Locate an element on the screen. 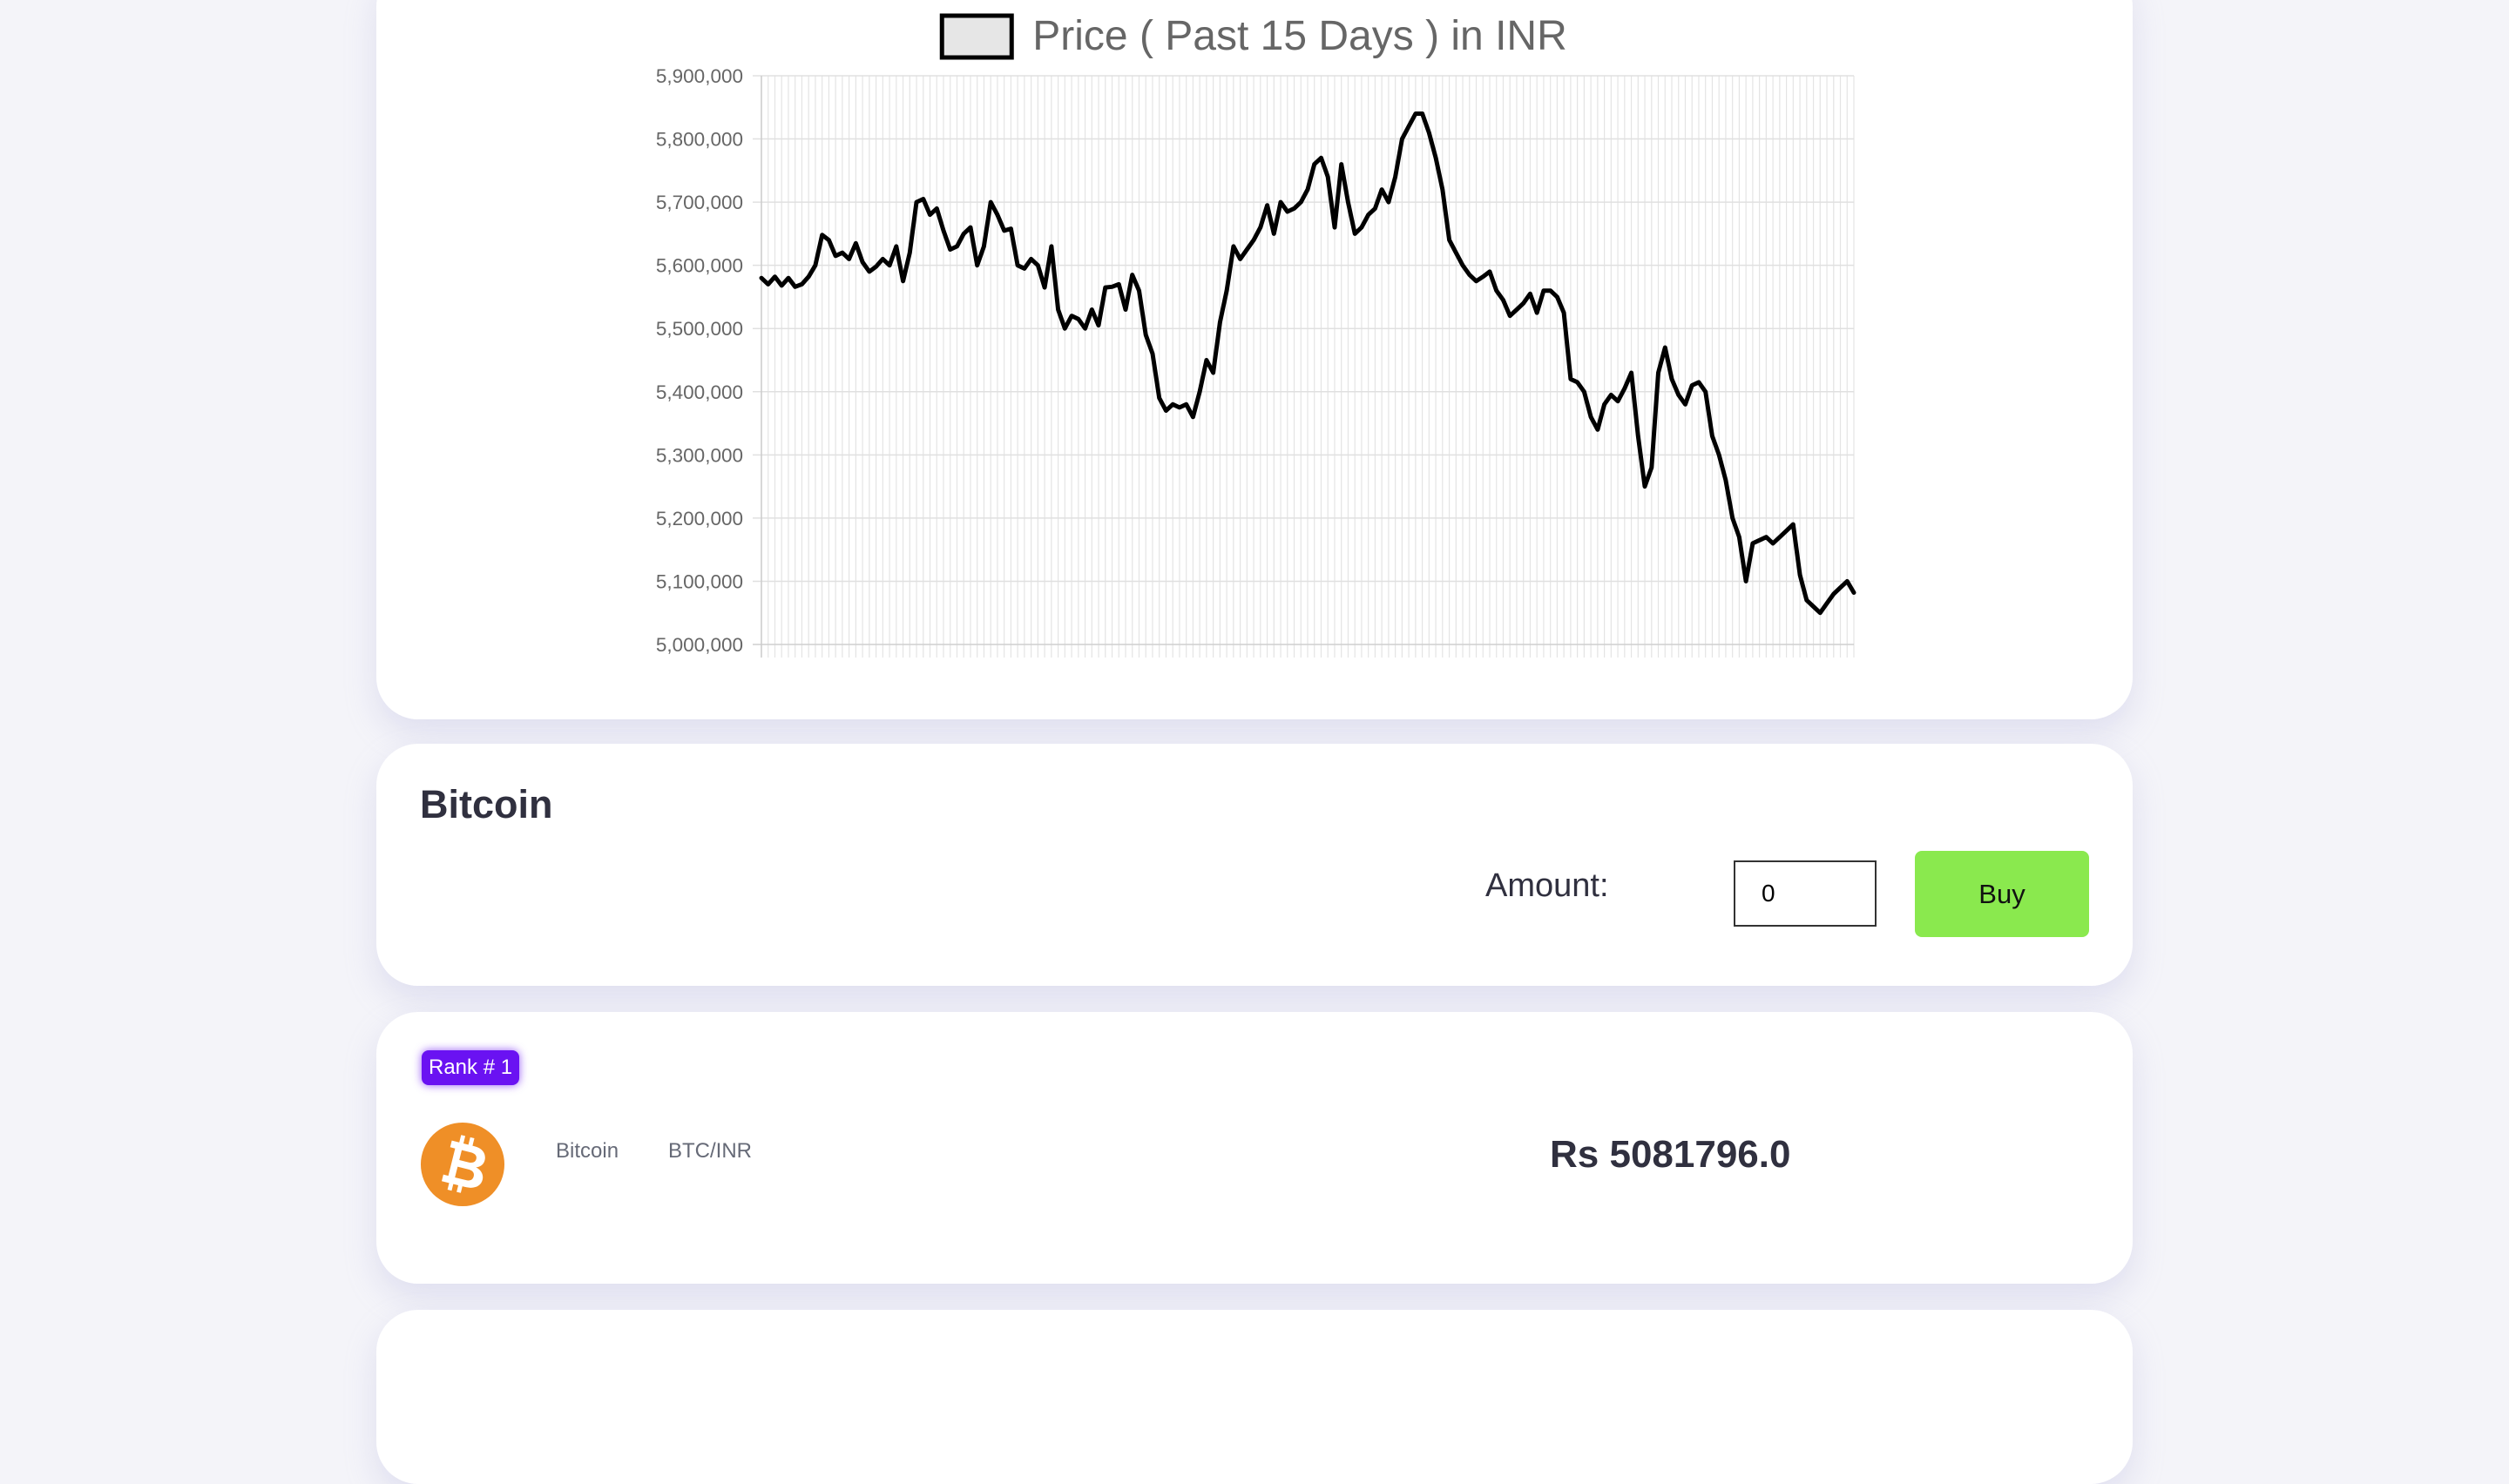  y-tick-label: 5,500,000 is located at coordinates (699, 329).